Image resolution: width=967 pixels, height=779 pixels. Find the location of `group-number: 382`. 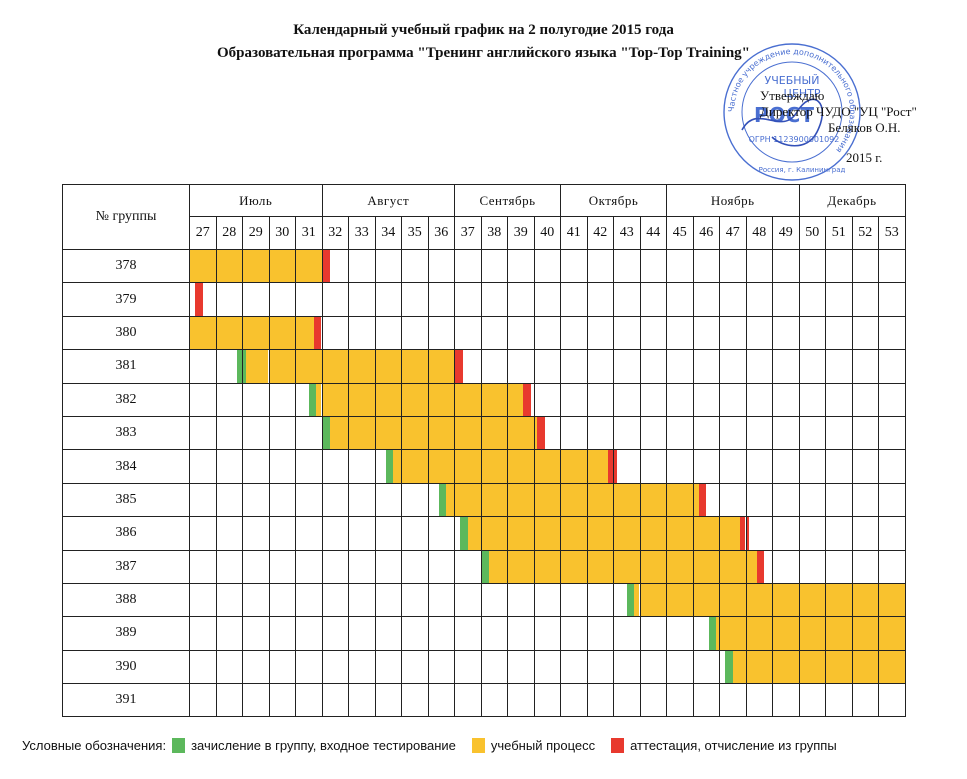

group-number: 382 is located at coordinates (126, 399).